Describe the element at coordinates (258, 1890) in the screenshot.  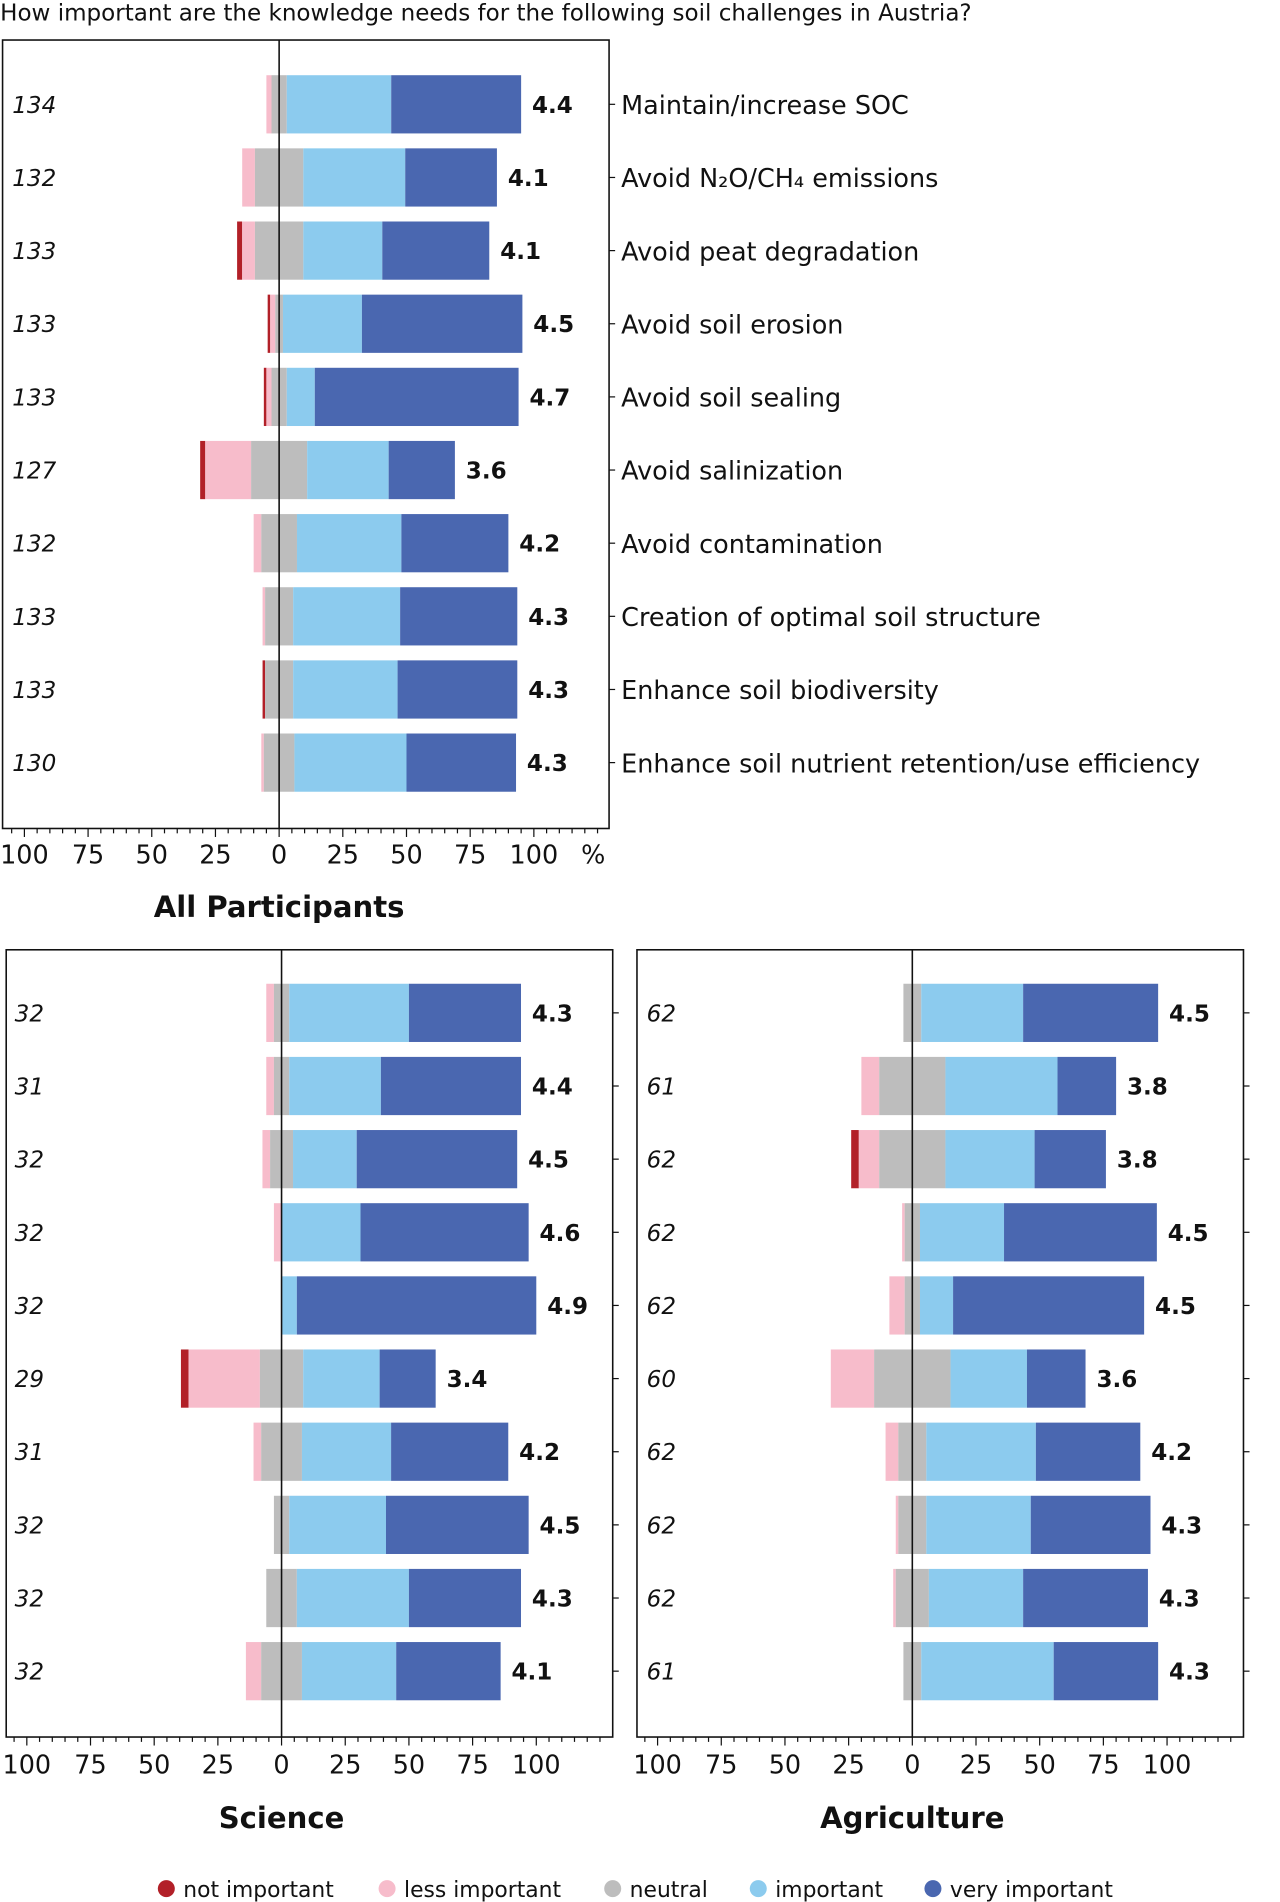
I see `legend-label: not important` at that location.